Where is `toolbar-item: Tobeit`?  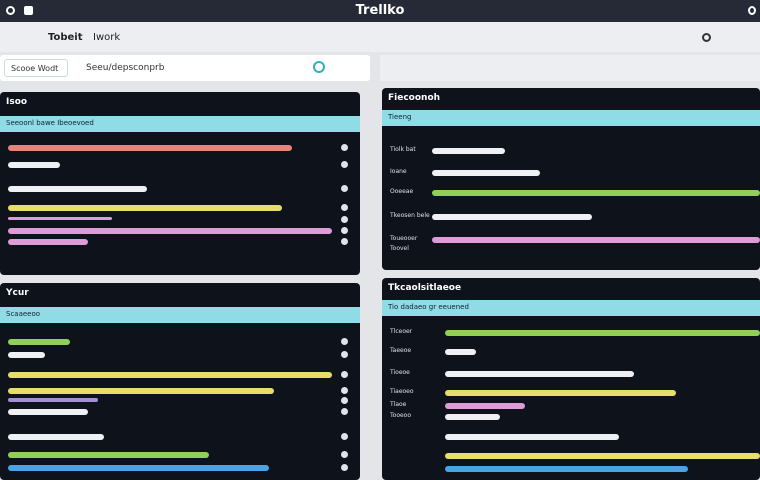 toolbar-item: Tobeit is located at coordinates (65, 37).